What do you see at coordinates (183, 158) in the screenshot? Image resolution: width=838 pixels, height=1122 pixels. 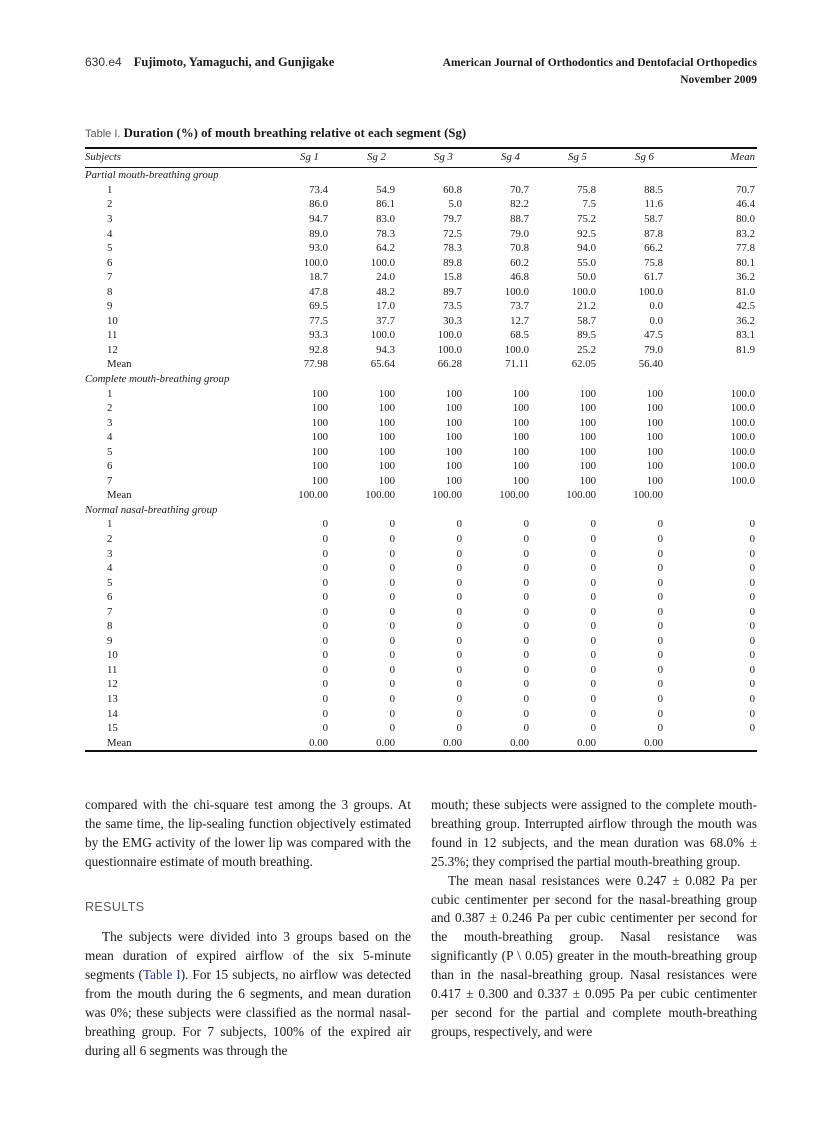 I see `table-column-header: Subjects` at bounding box center [183, 158].